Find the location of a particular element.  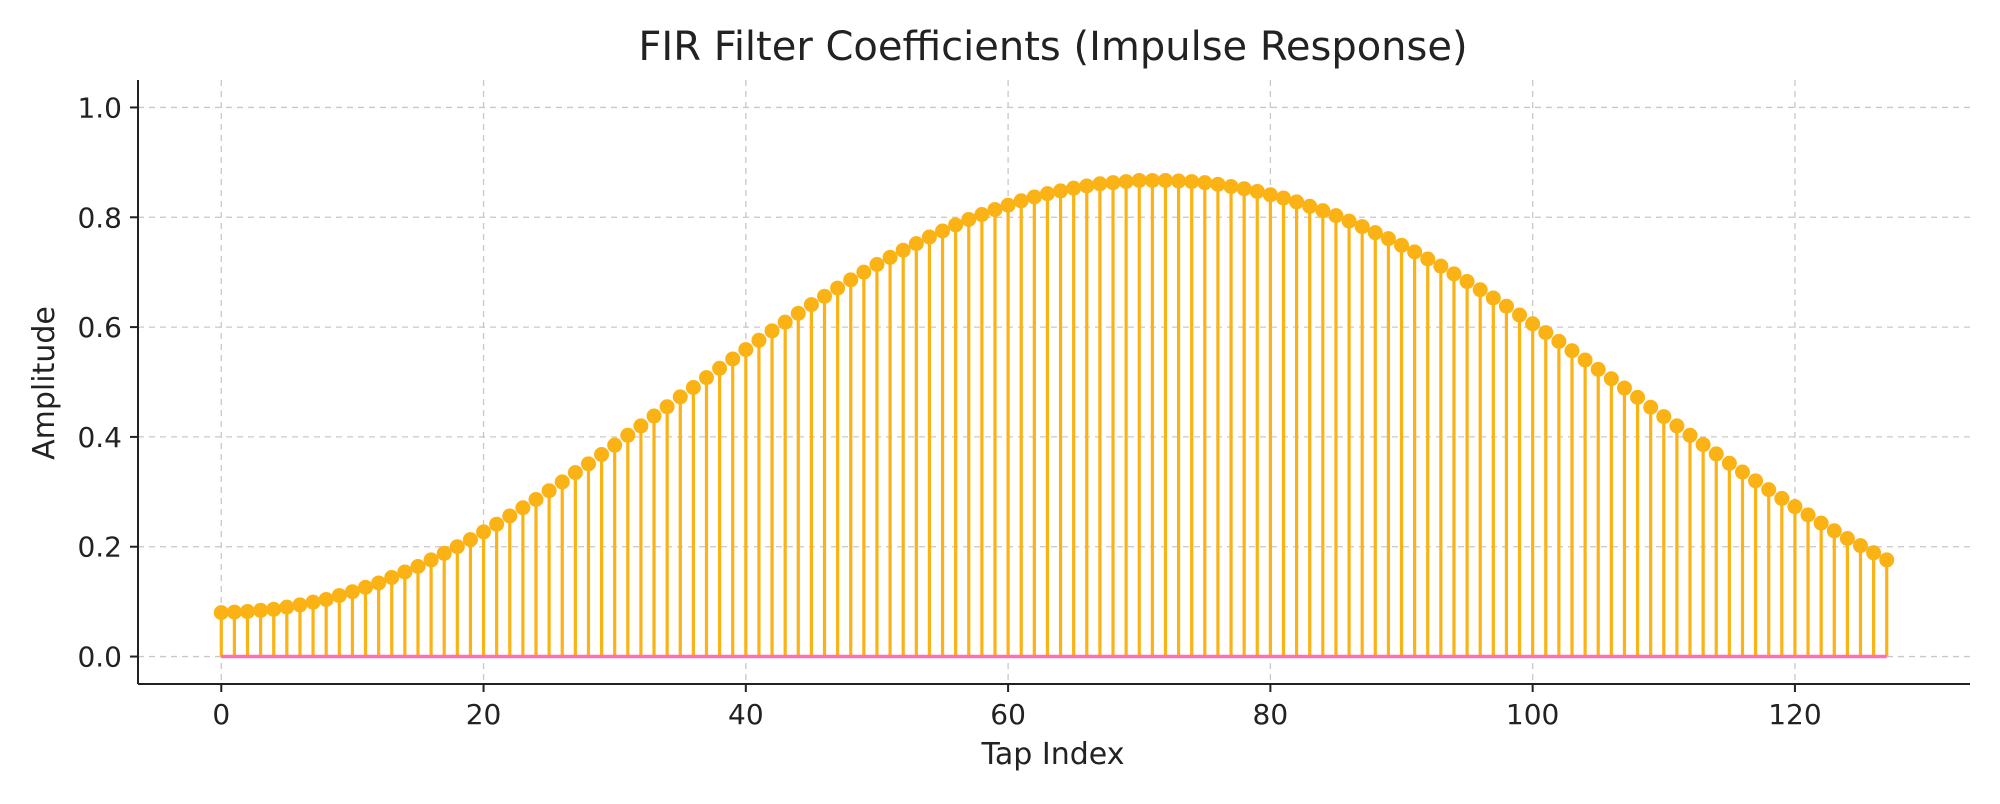

y-axis-label: Amplitude is located at coordinates (44, 383).